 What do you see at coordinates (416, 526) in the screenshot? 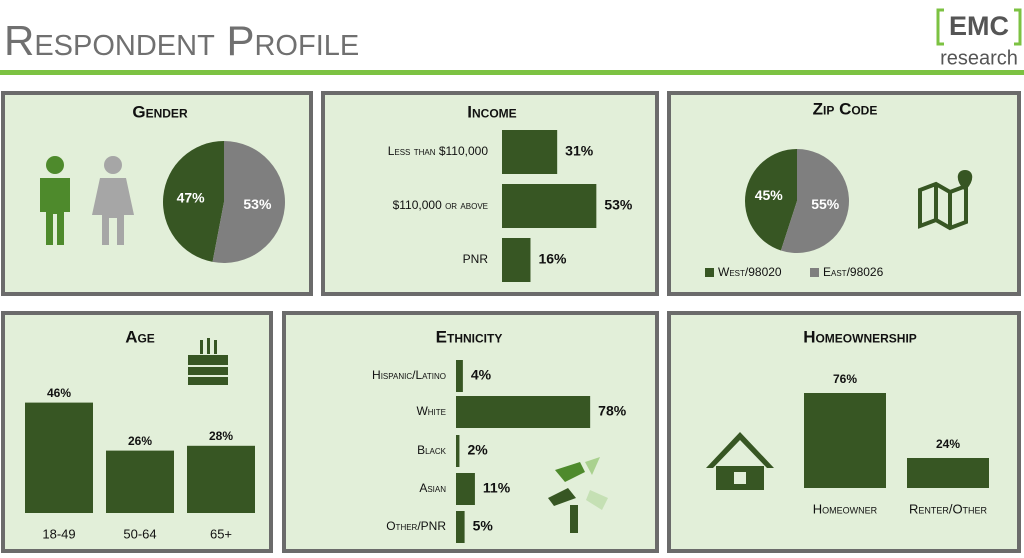
I see `category-label: Other/PNR` at bounding box center [416, 526].